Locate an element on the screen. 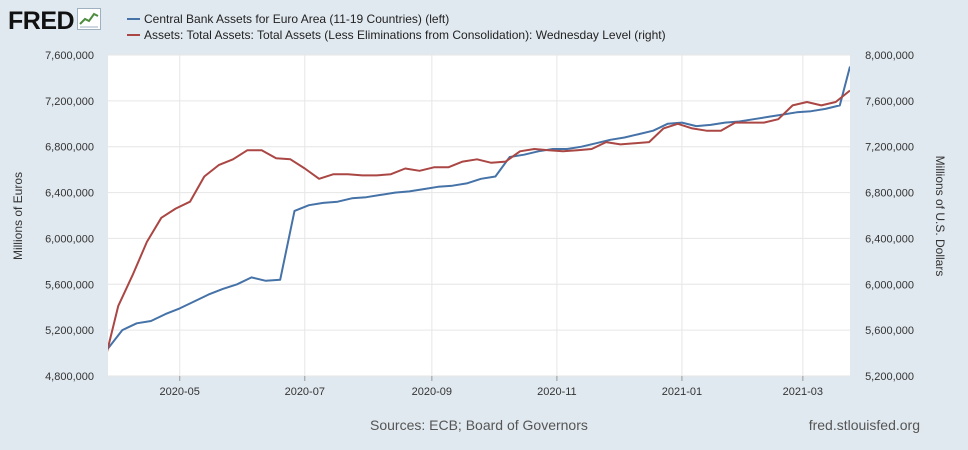 This screenshot has height=450, width=968. x-tick-label: 2020-07 is located at coordinates (305, 392).